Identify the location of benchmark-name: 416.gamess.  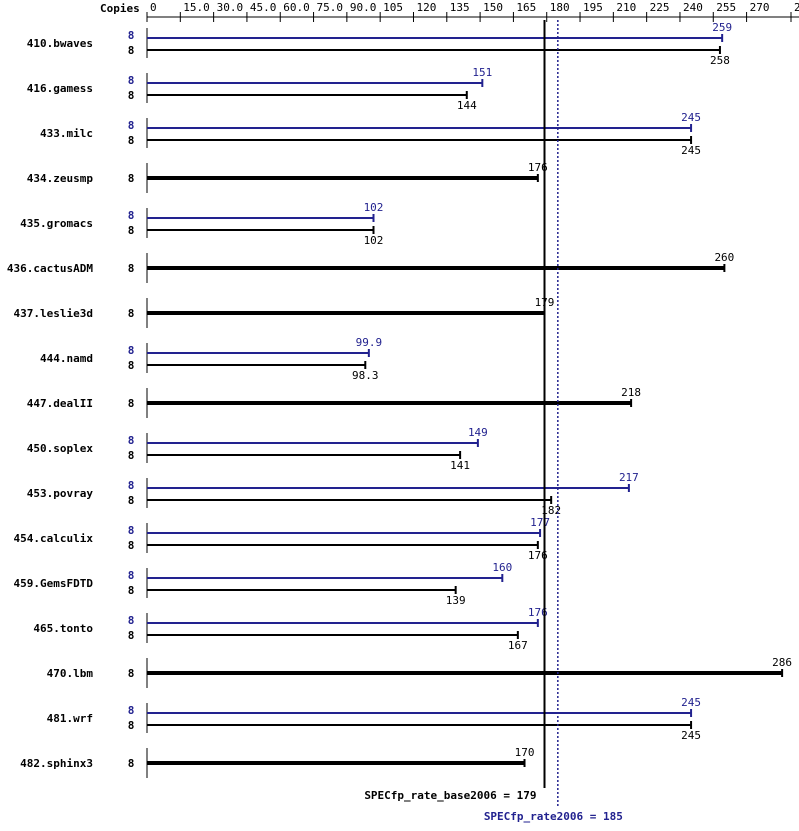
(60, 88).